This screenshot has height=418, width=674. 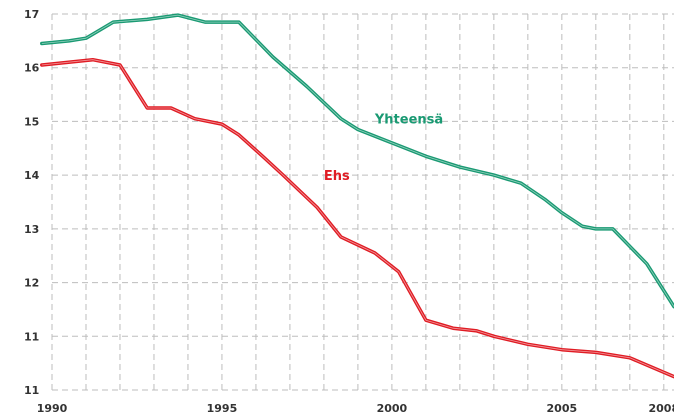 I want to click on y-tick-label: 16, so click(x=32, y=68).